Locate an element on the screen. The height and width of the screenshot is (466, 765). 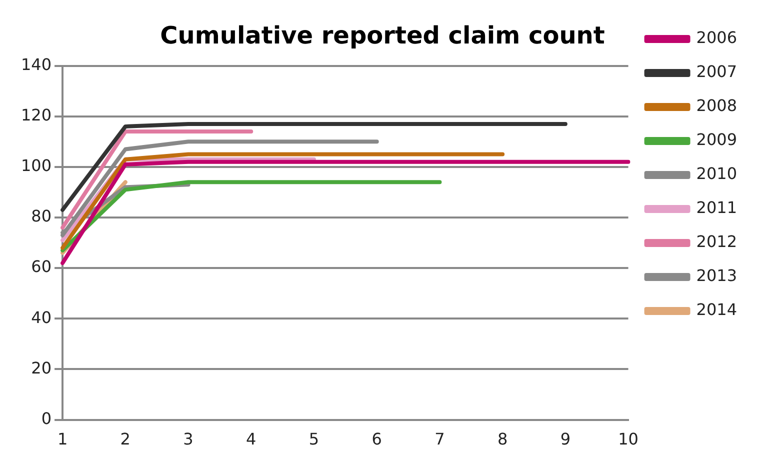
x-tick-label: 5 is located at coordinates (314, 439).